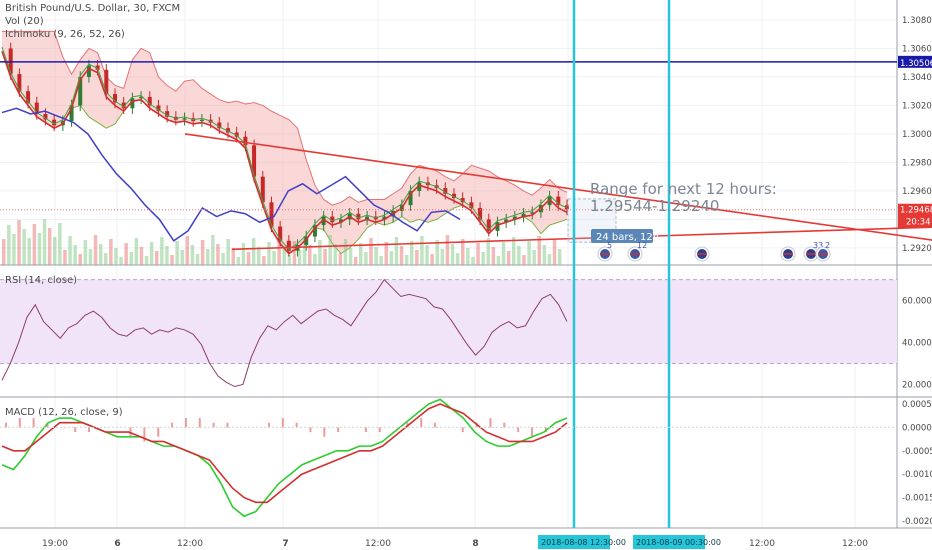 The image size is (932, 550). Describe the element at coordinates (917, 106) in the screenshot. I see `price-tick-label: 1.30200` at that location.